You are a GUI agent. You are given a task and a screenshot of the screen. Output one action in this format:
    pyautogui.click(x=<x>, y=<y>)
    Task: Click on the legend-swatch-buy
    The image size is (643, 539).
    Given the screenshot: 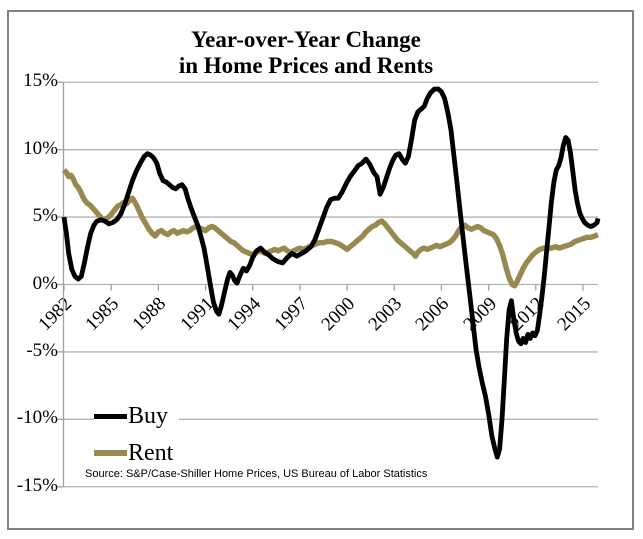 What is the action you would take?
    pyautogui.click(x=110, y=416)
    